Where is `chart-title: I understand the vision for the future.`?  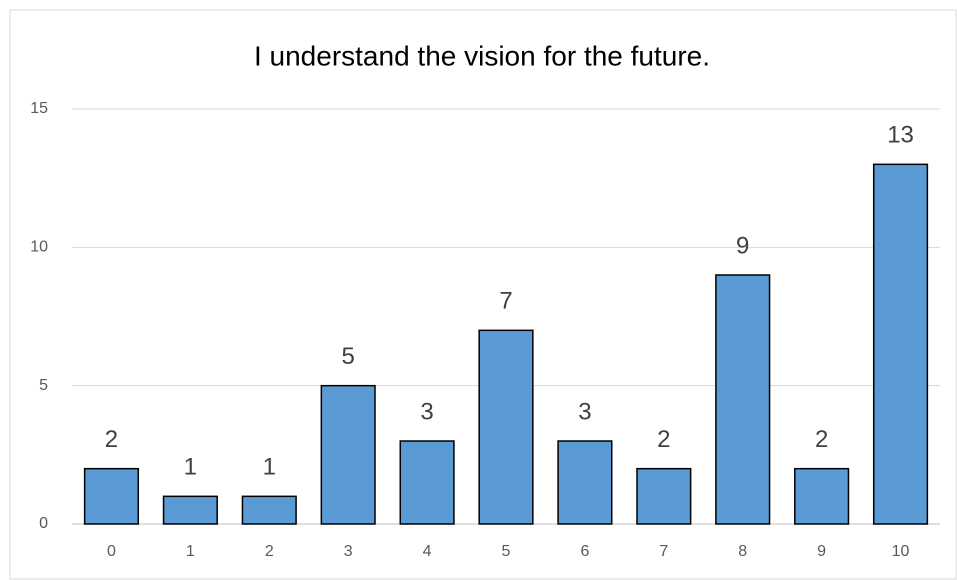
chart-title: I understand the vision for the future. is located at coordinates (482, 55).